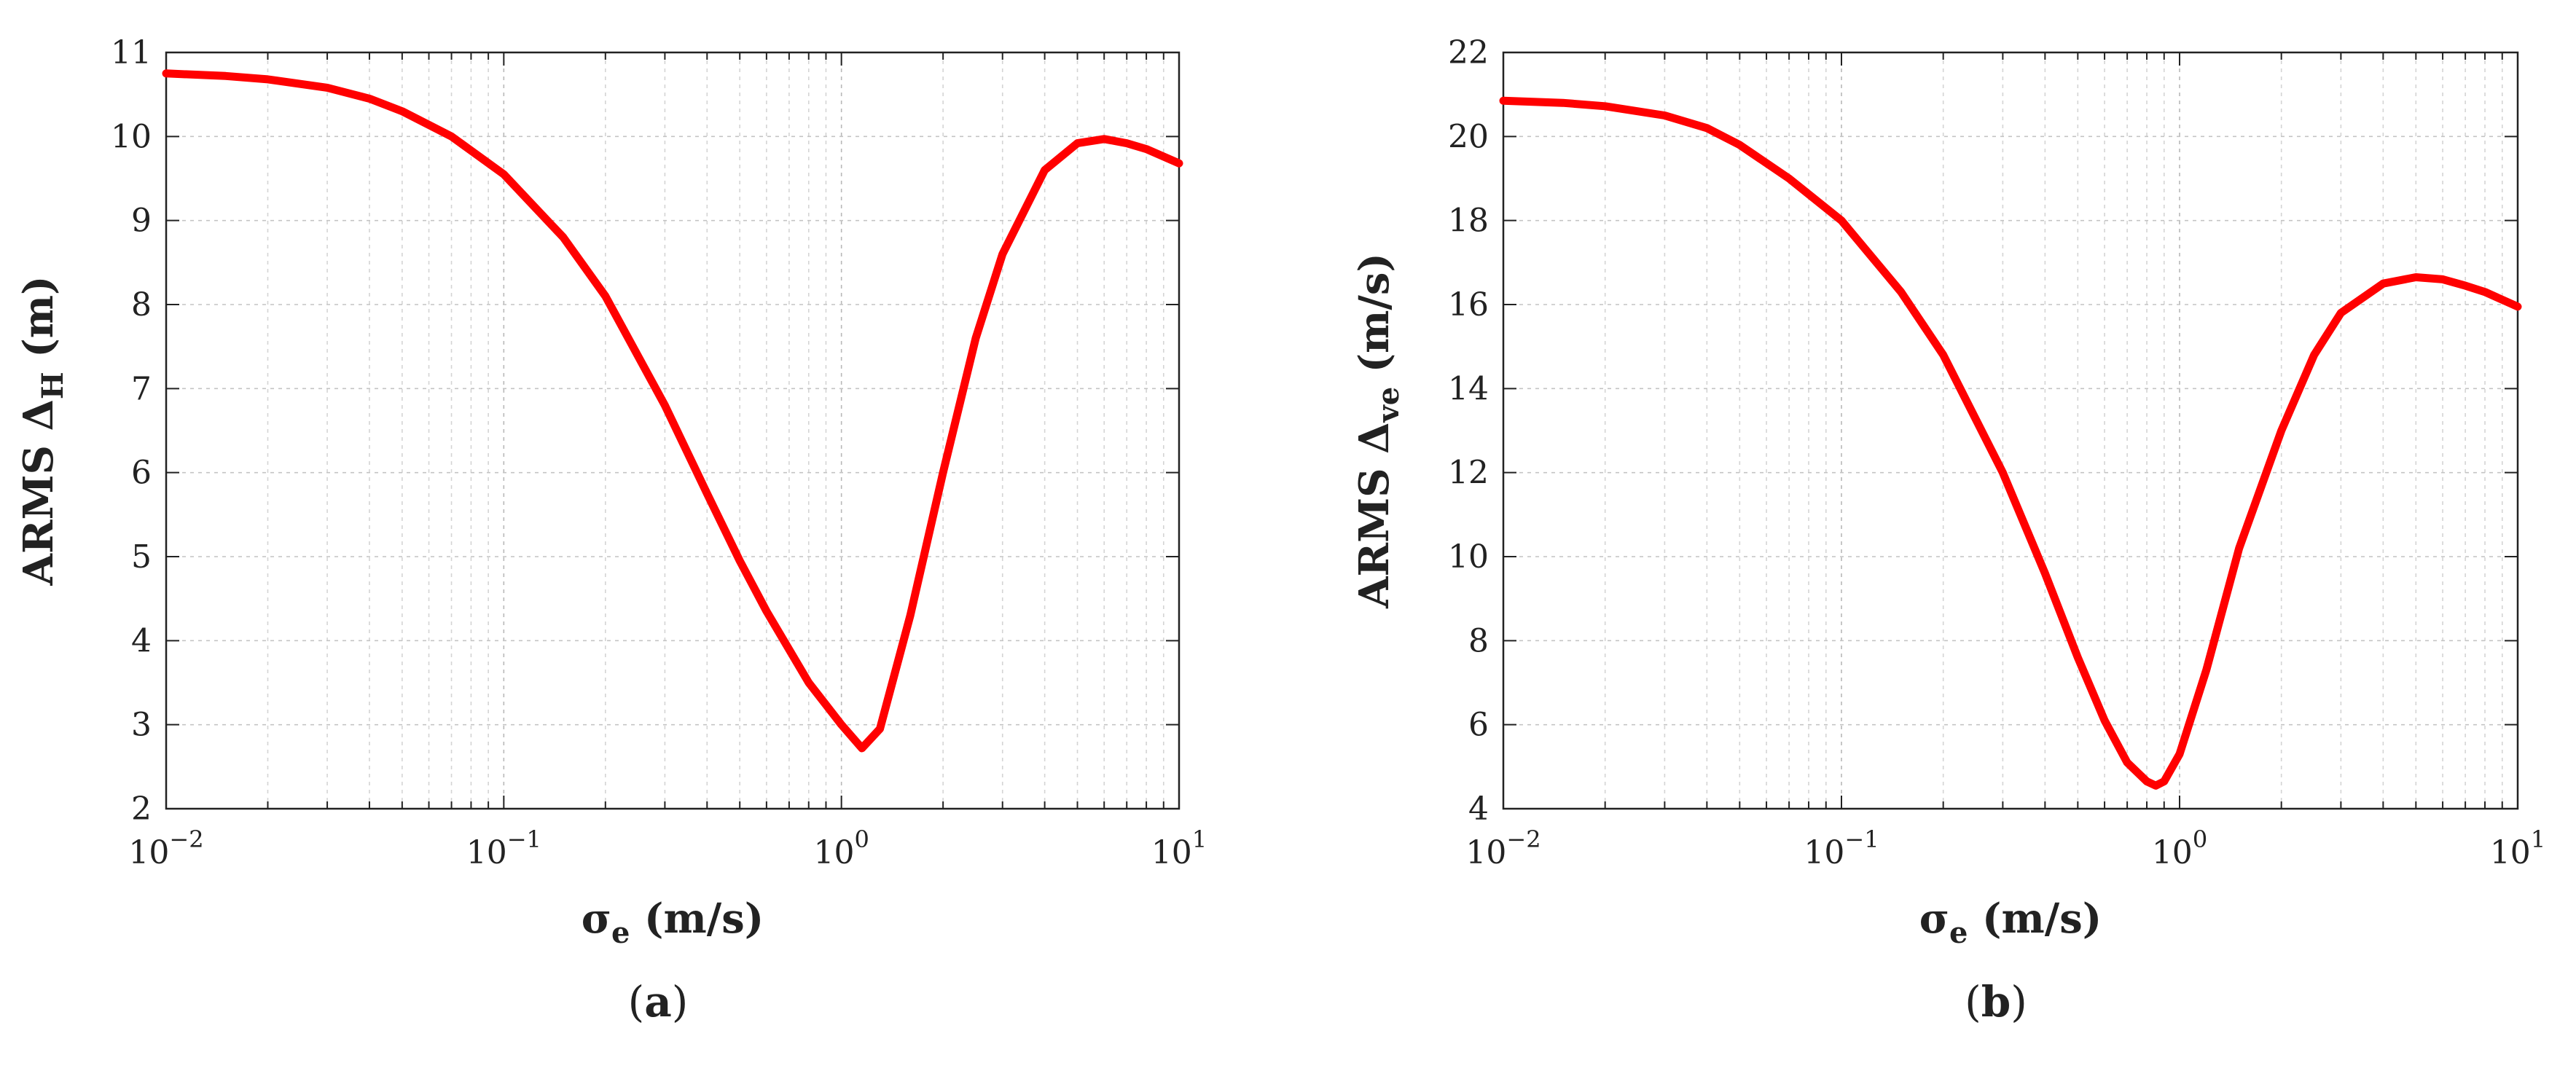 The width and height of the screenshot is (2576, 1071). I want to click on panel-a-y-axis-label: ARMS ΔH (m), so click(42, 431).